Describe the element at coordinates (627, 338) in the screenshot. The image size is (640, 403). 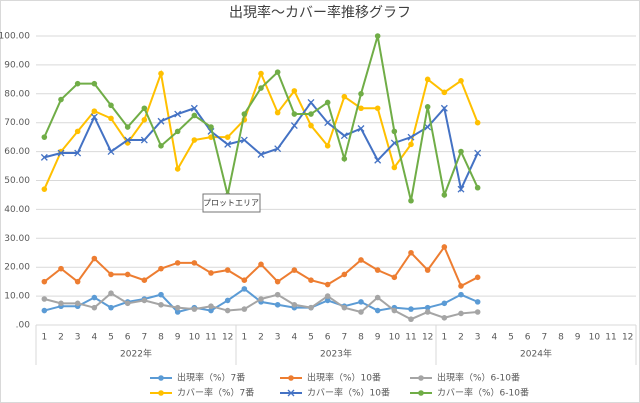
I see `x-tick-label: 12` at that location.